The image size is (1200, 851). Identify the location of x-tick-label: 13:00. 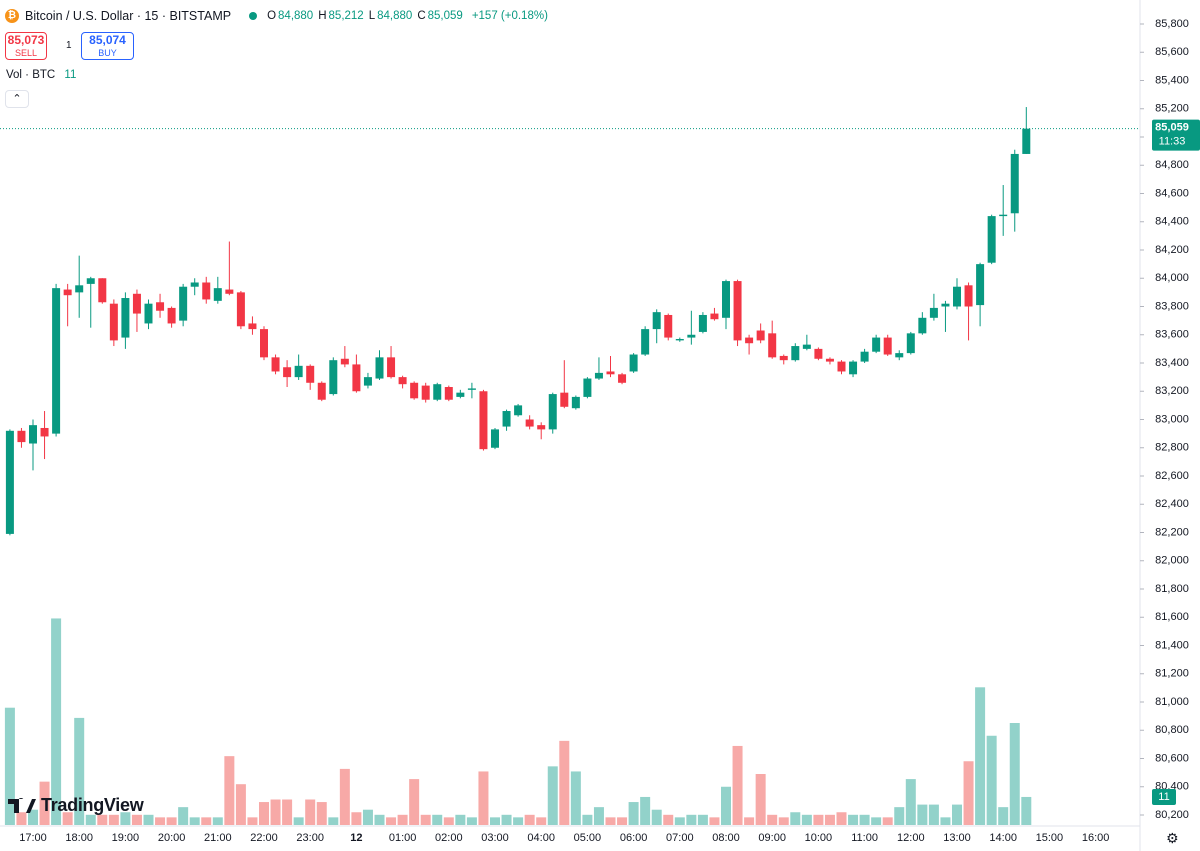
(957, 838).